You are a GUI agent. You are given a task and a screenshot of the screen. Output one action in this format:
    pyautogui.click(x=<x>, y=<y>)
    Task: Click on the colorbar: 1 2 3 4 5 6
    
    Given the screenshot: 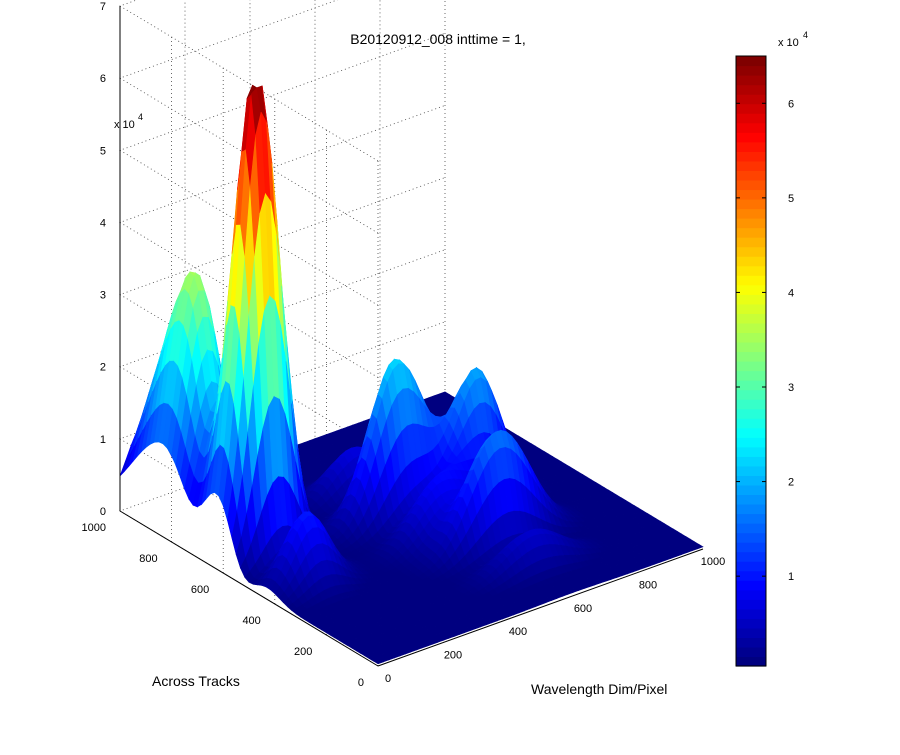 What is the action you would take?
    pyautogui.click(x=765, y=361)
    